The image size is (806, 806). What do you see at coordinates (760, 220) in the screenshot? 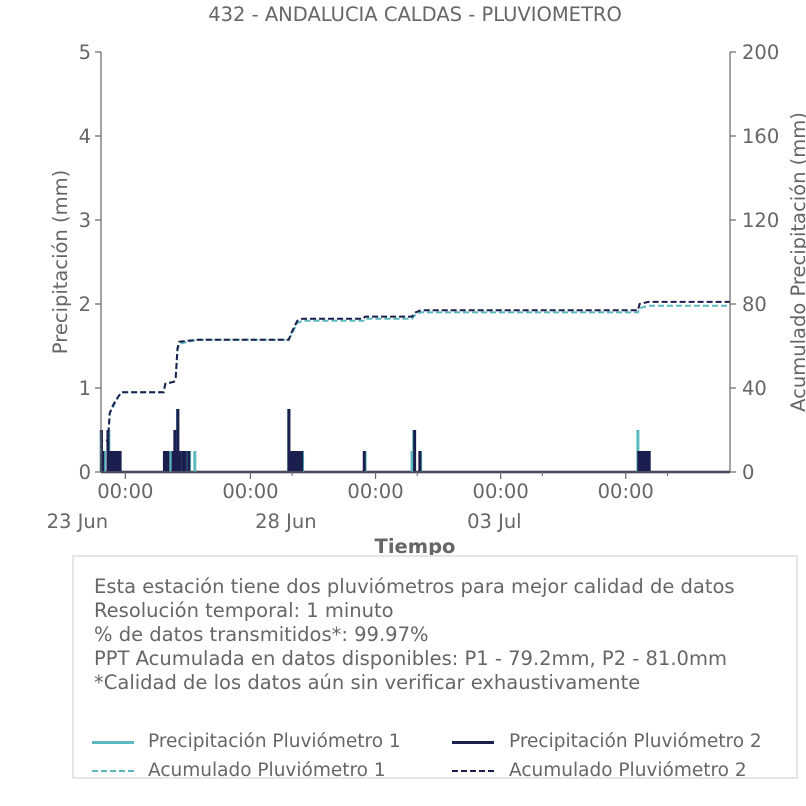
I see `y2-tick-label: 120` at bounding box center [760, 220].